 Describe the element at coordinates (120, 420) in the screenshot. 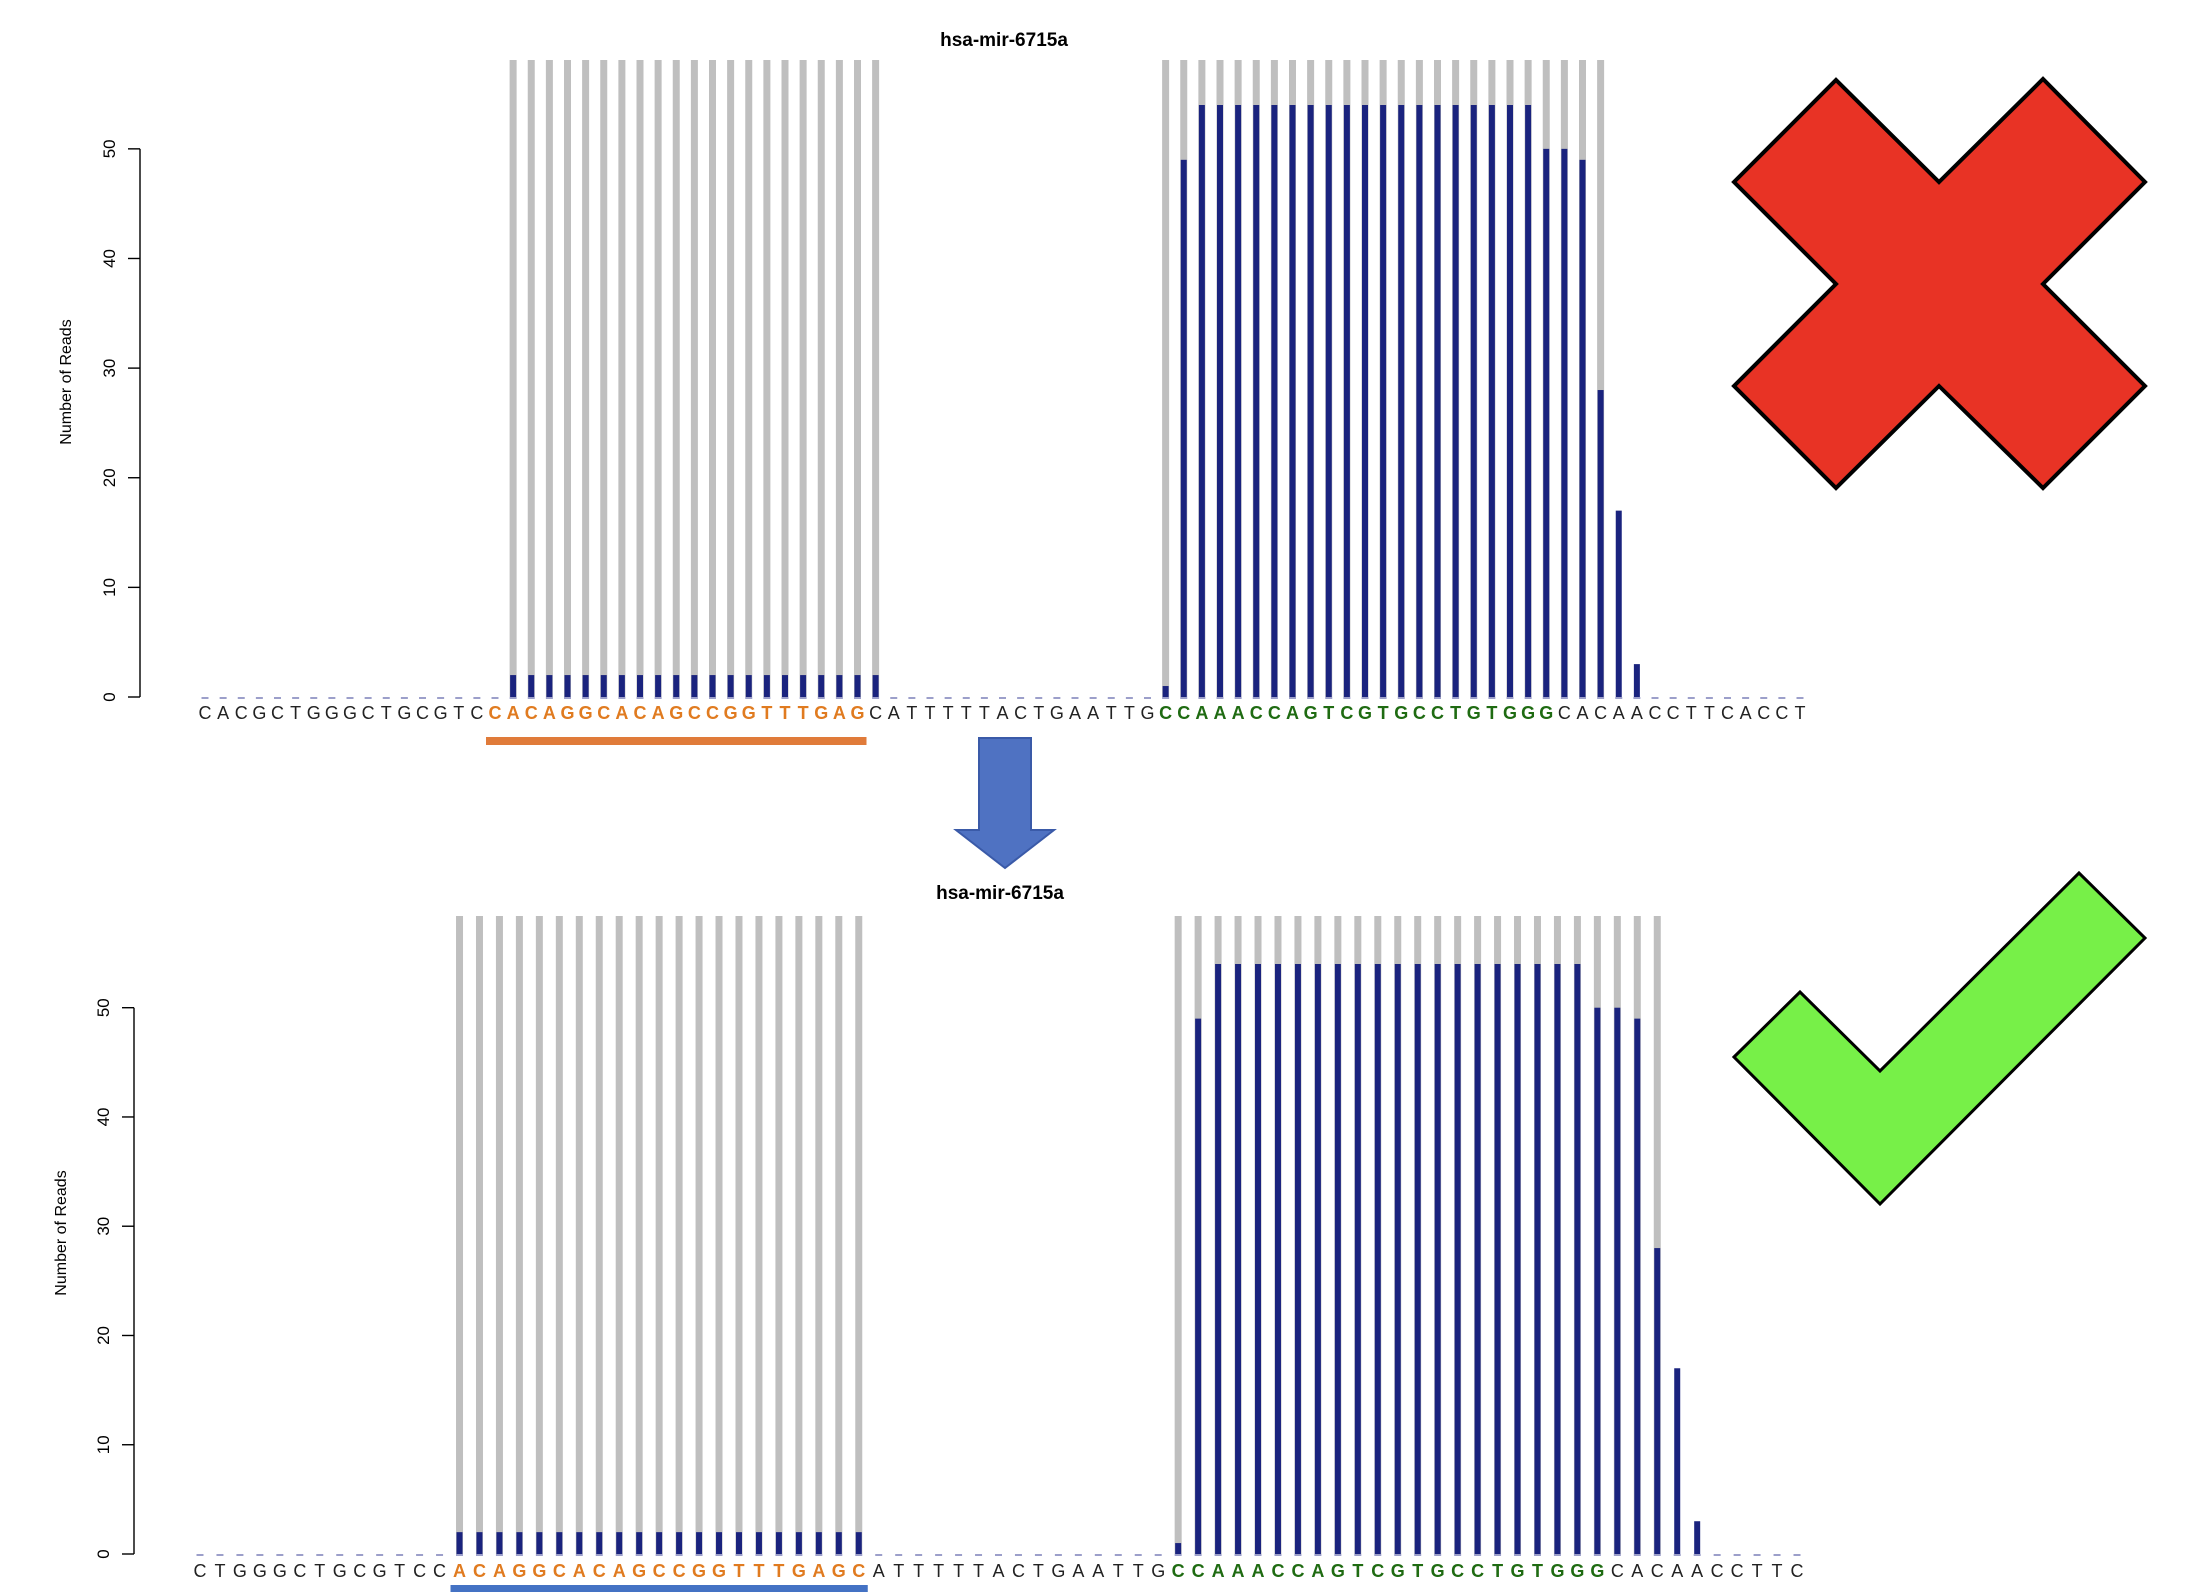

I see `y-axis-before: 0 10 20 30 40 50` at that location.